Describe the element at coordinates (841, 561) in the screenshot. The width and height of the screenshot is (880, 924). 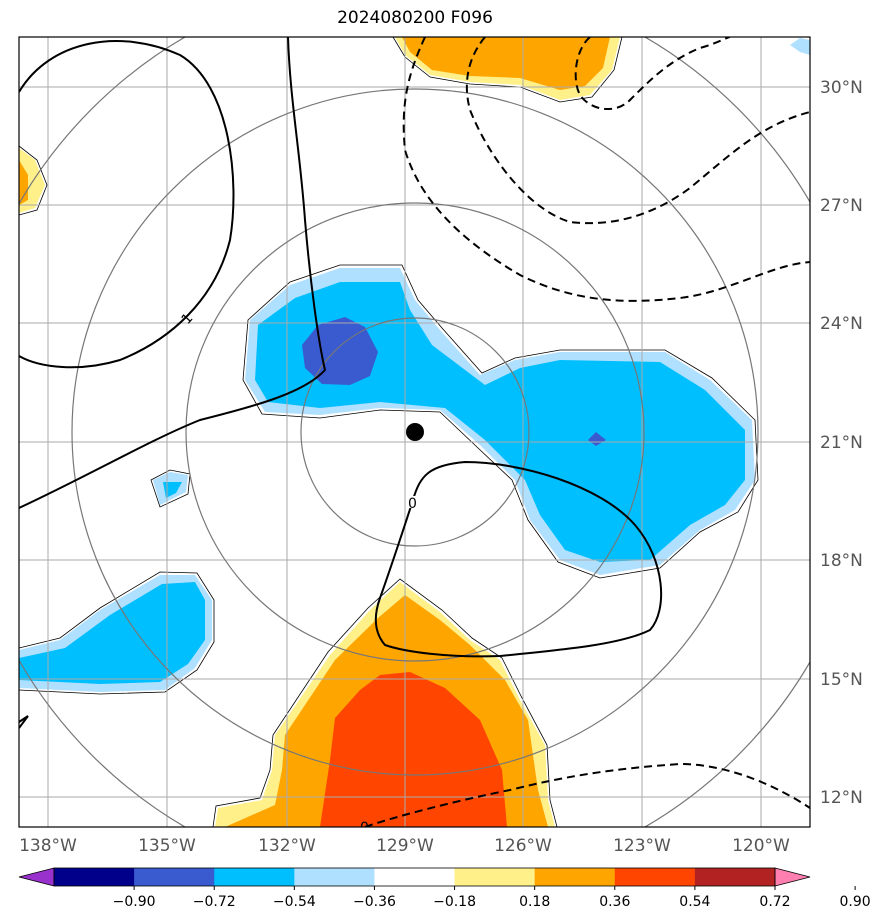
I see `lat-tick: 18°N` at that location.